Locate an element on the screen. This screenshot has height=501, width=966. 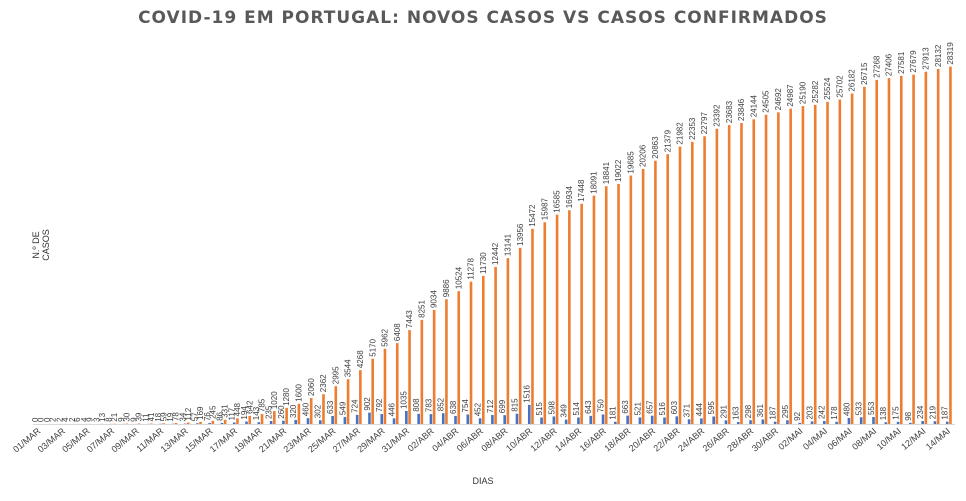
data-label-new-cases: 86 is located at coordinates (219, 415).